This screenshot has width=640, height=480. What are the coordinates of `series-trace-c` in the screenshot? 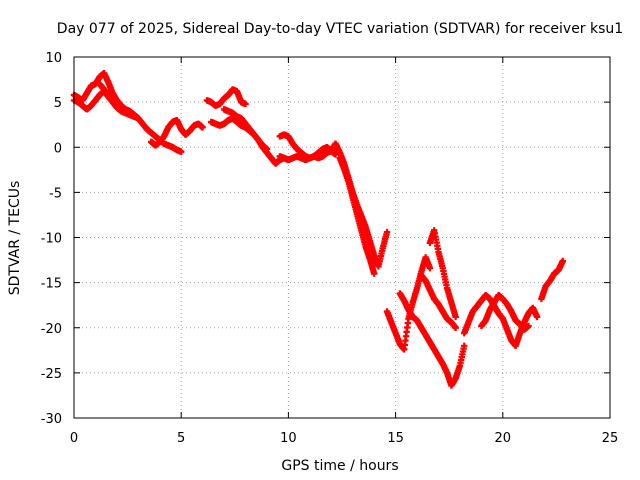 It's located at (114, 98).